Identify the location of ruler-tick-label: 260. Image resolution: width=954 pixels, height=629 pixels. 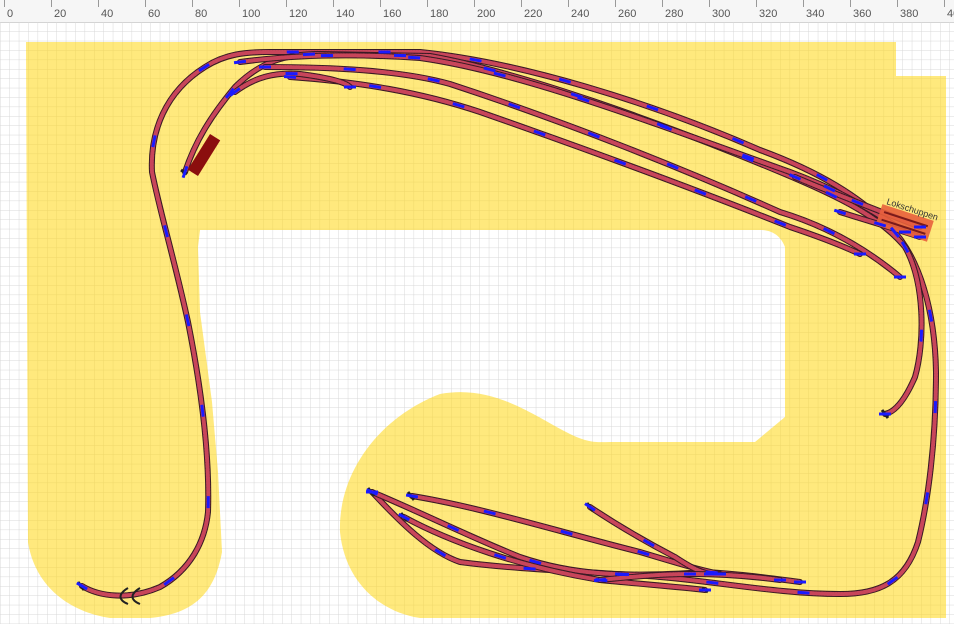
(627, 14).